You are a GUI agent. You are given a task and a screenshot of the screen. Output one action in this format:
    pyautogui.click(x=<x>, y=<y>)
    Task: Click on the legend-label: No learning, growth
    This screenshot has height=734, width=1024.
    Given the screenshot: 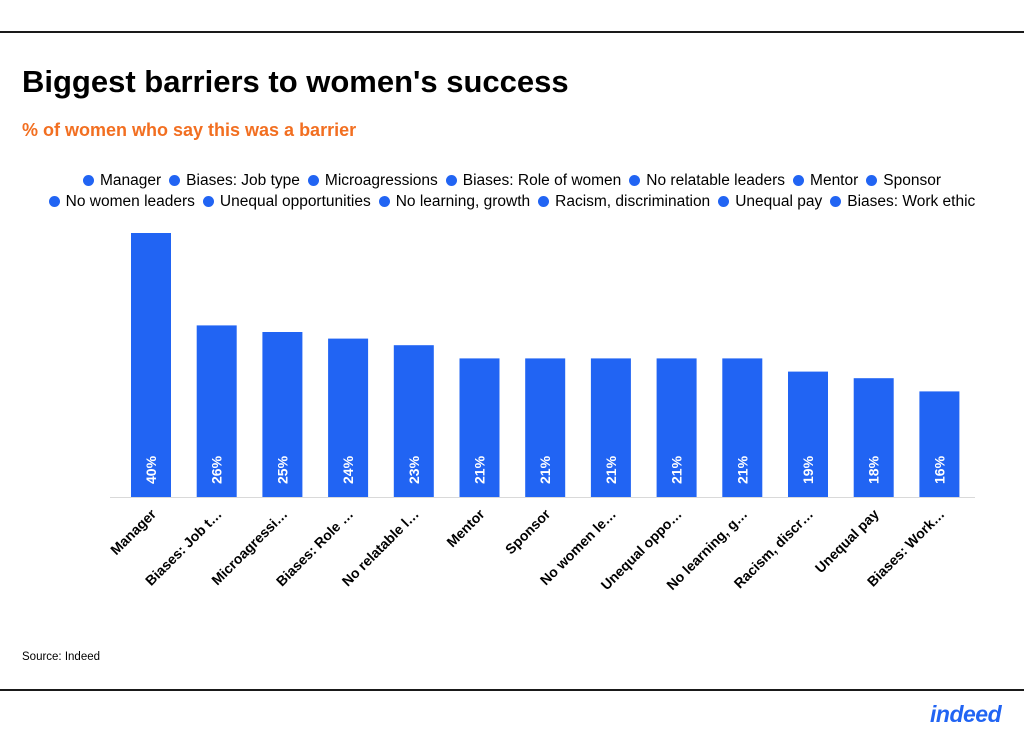 What is the action you would take?
    pyautogui.click(x=463, y=201)
    